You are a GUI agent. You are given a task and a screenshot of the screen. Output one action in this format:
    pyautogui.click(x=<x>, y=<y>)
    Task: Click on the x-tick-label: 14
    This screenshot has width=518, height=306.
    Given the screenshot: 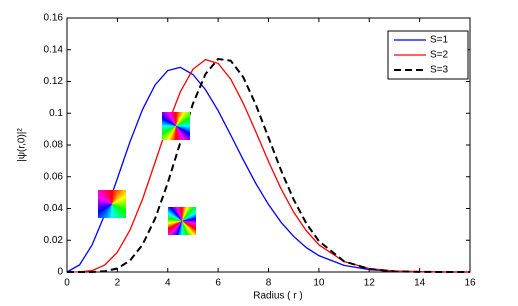 What is the action you would take?
    pyautogui.click(x=420, y=283)
    